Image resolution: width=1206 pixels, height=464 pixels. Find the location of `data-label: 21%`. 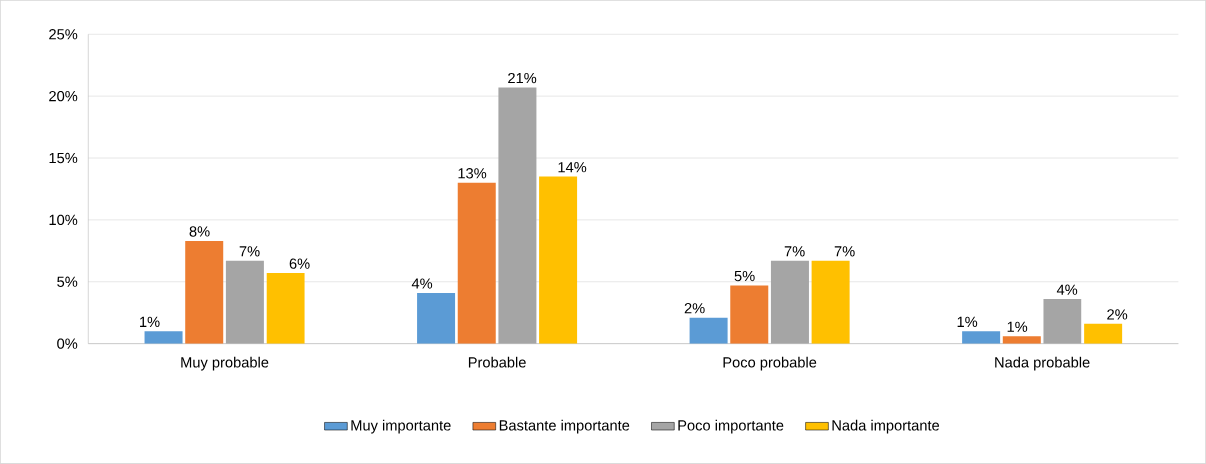

data-label: 21% is located at coordinates (522, 78).